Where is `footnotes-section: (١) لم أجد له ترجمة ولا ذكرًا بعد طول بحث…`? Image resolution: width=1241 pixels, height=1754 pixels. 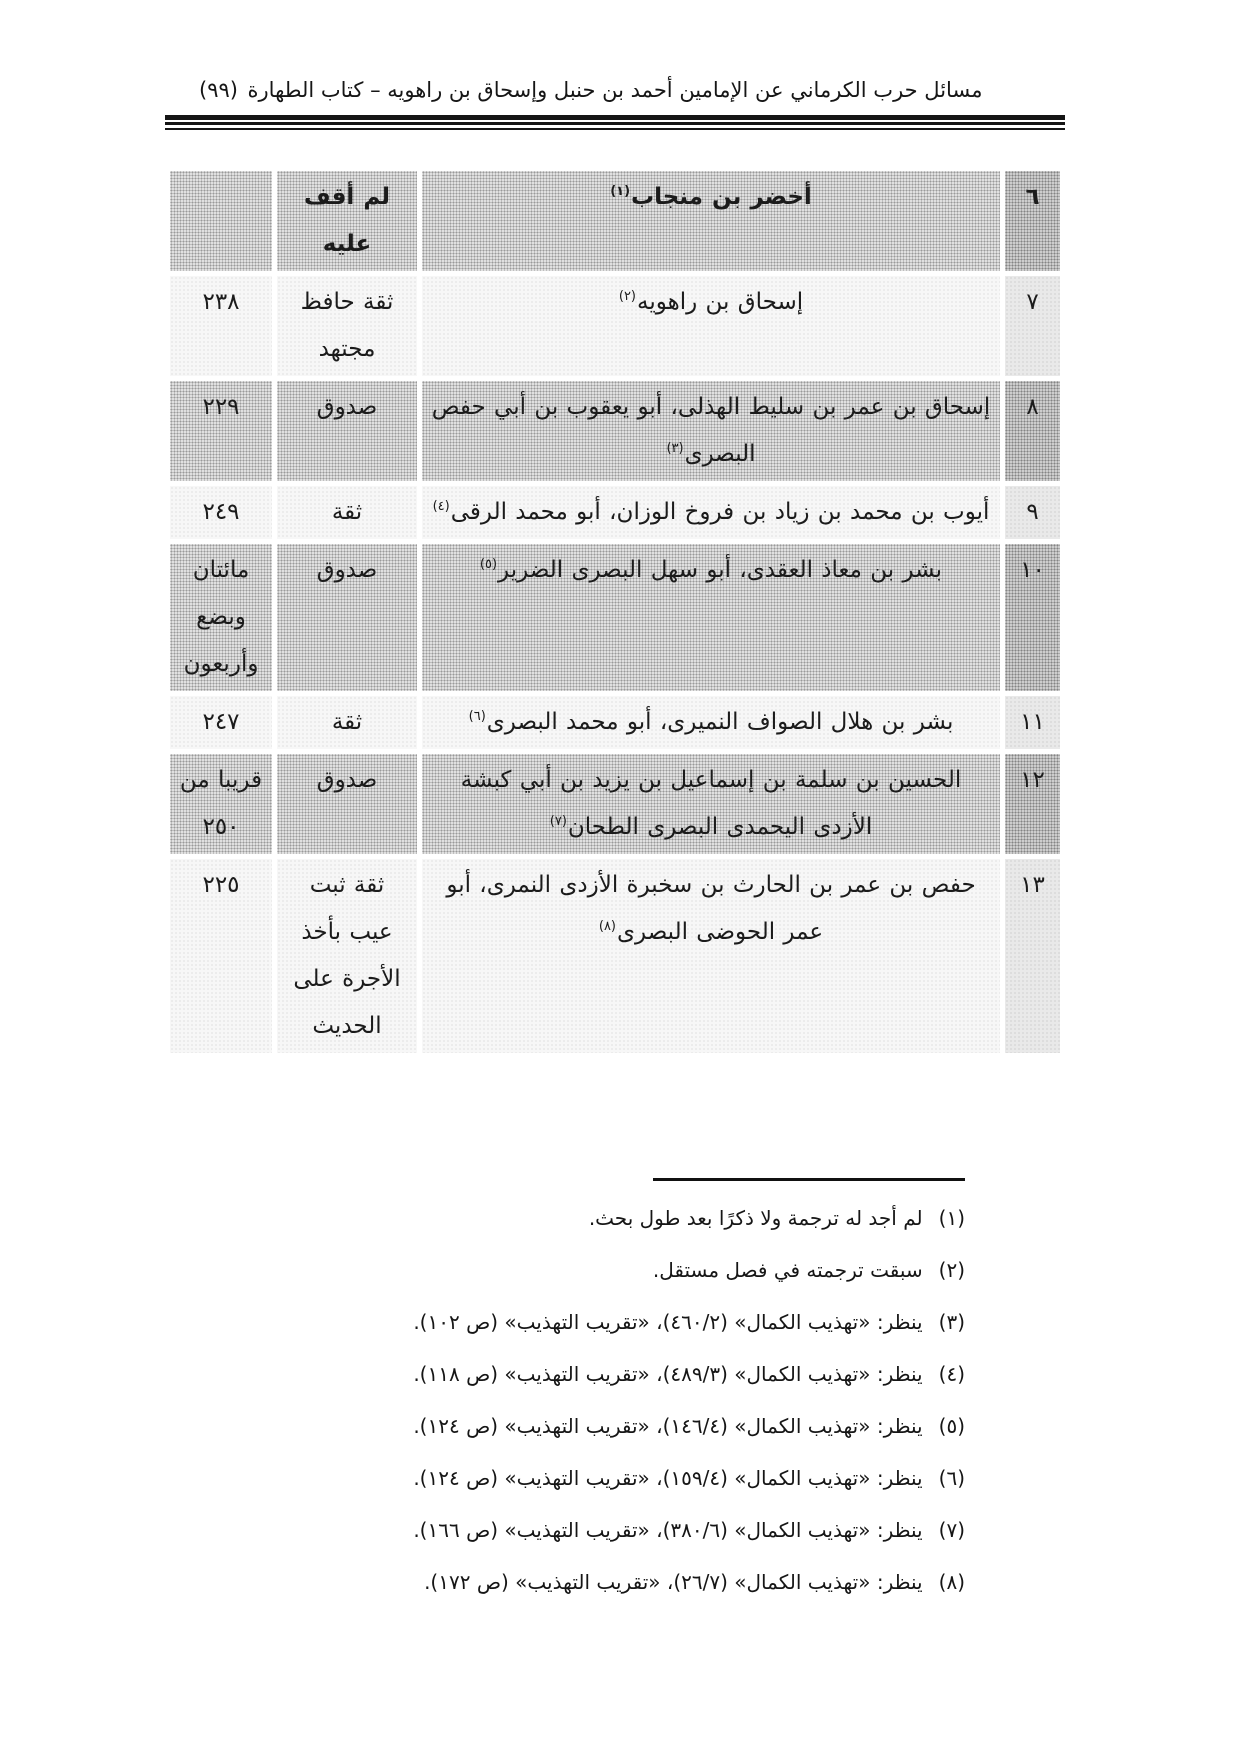 footnotes-section: (١) لم أجد له ترجمة ولا ذكرًا بعد طول بحث… is located at coordinates (642, 1398).